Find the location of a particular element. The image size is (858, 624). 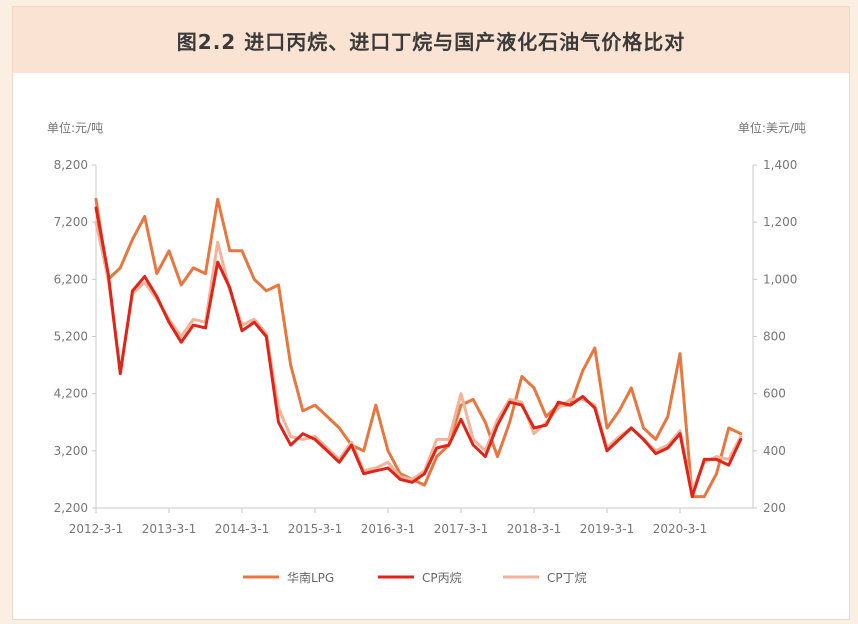

legend-label: CP丁烷 is located at coordinates (567, 578).